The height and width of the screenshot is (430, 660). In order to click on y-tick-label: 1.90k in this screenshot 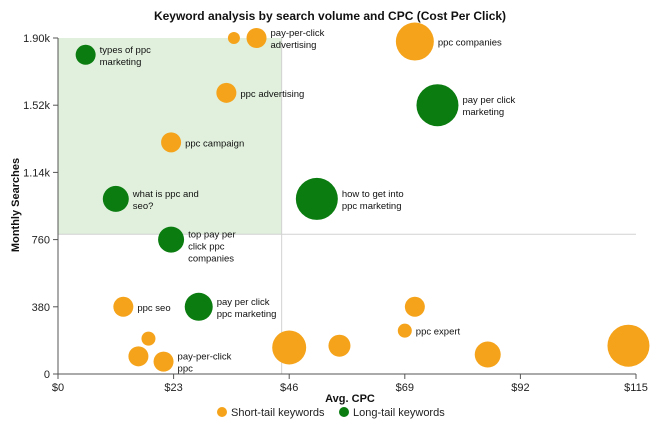, I will do `click(36, 39)`.